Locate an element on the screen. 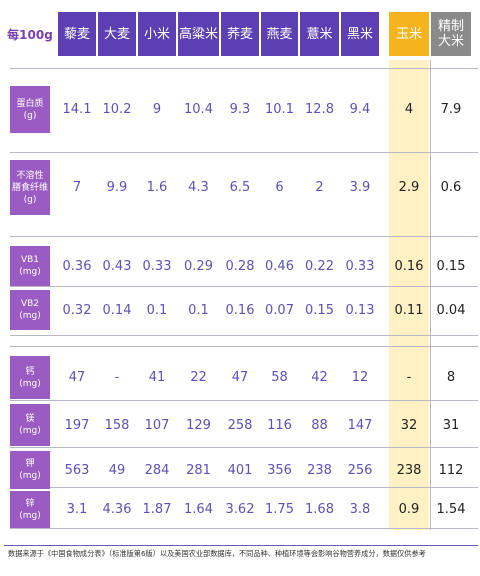  table-cell: 7.9 is located at coordinates (451, 109).